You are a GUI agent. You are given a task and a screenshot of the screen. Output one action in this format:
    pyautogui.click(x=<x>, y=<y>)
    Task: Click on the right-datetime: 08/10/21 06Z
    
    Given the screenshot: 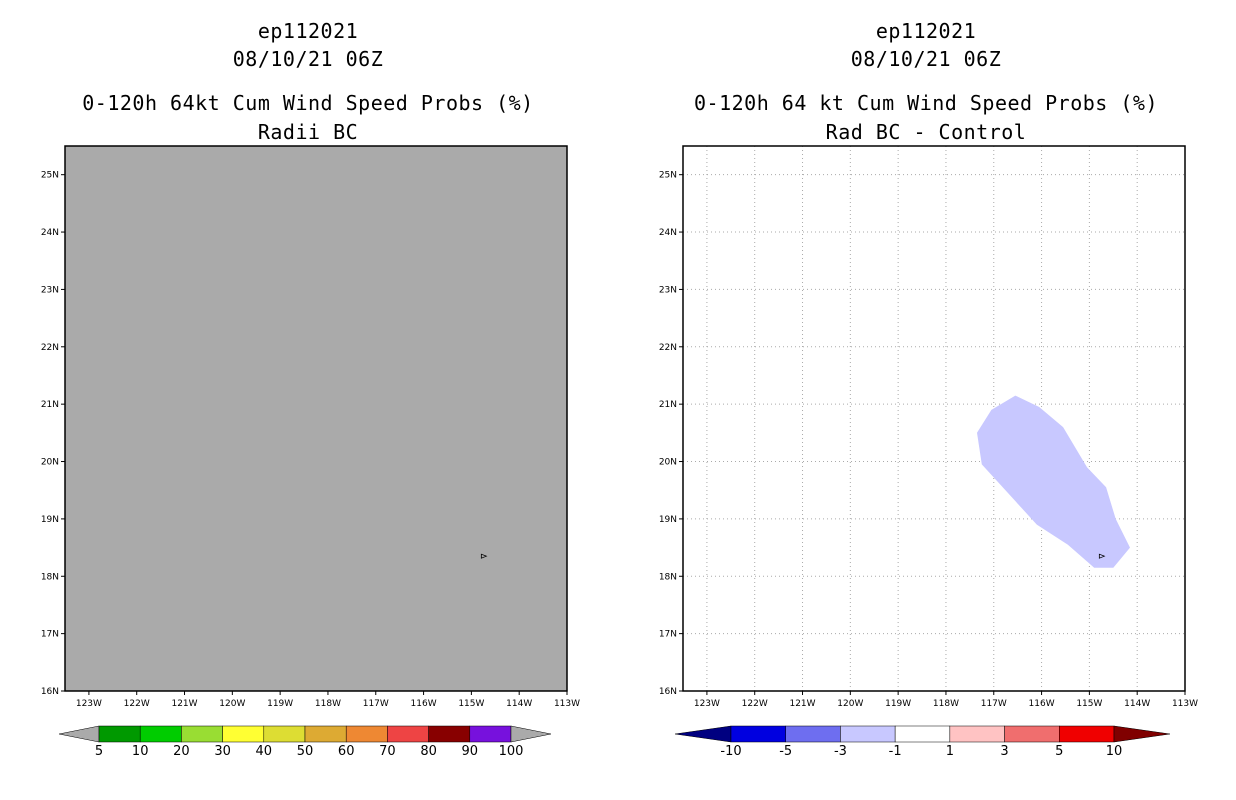 What is the action you would take?
    pyautogui.click(x=926, y=59)
    